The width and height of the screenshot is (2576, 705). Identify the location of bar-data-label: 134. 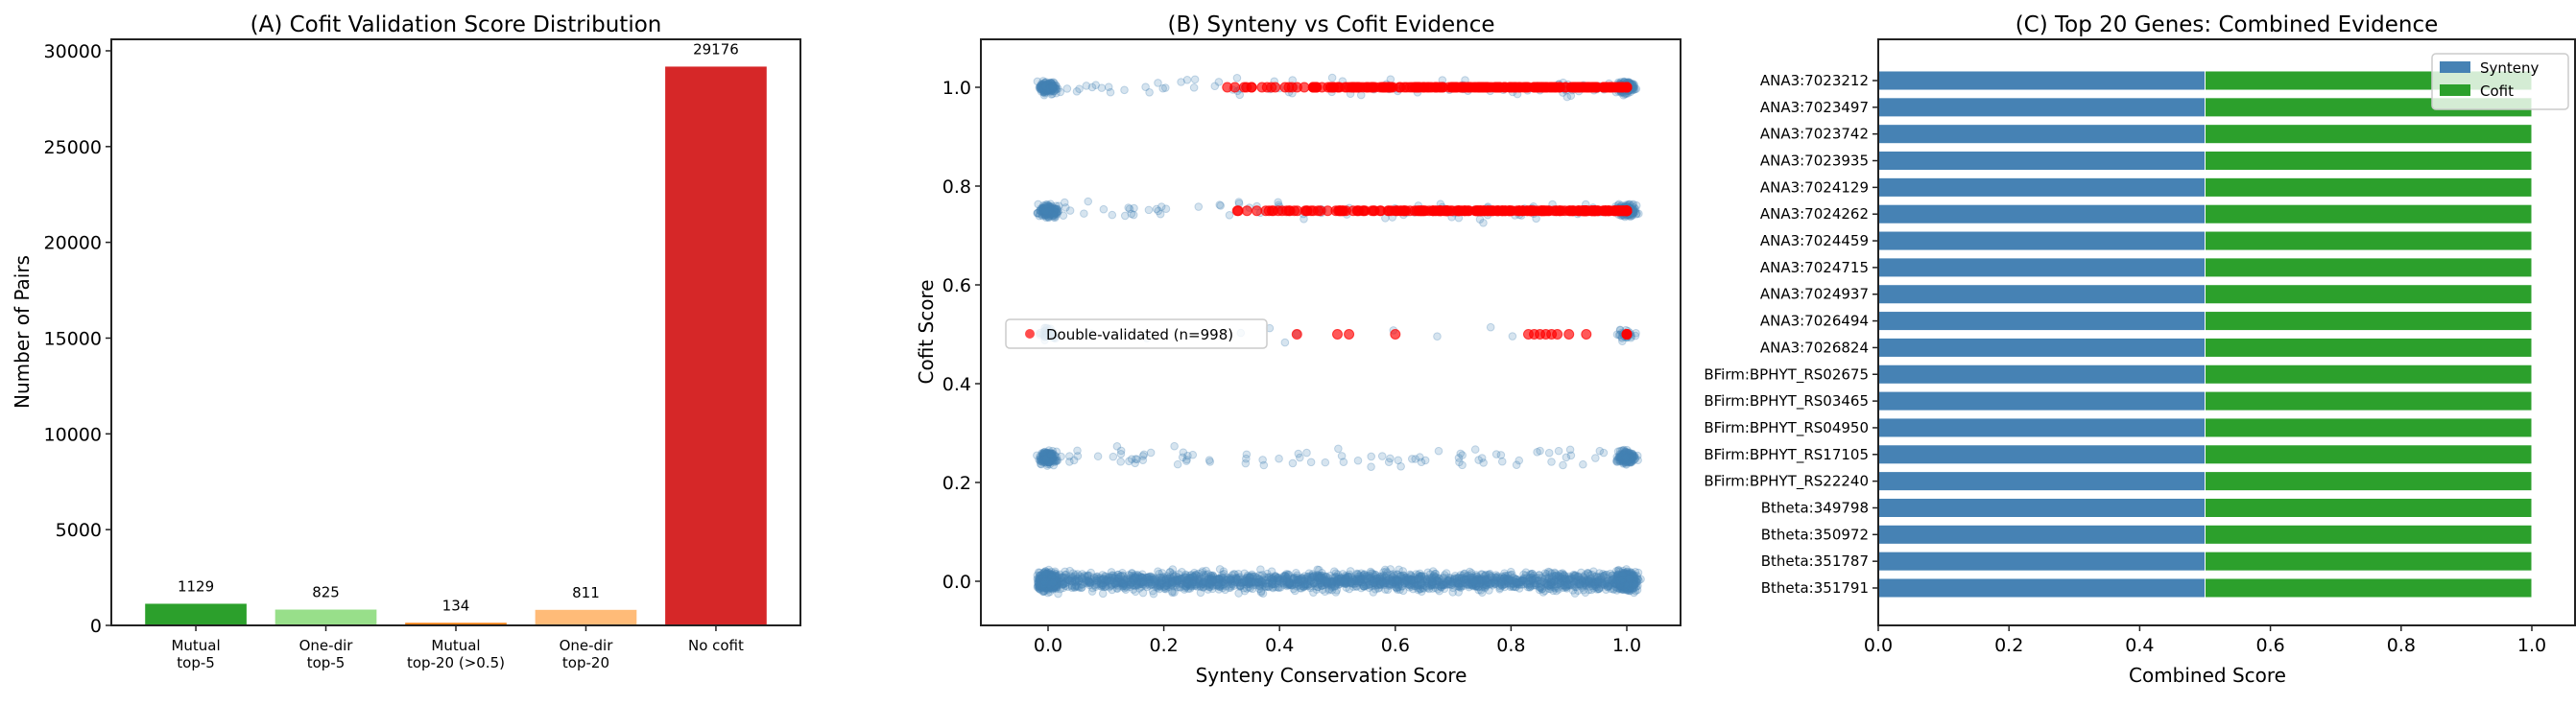
(456, 605).